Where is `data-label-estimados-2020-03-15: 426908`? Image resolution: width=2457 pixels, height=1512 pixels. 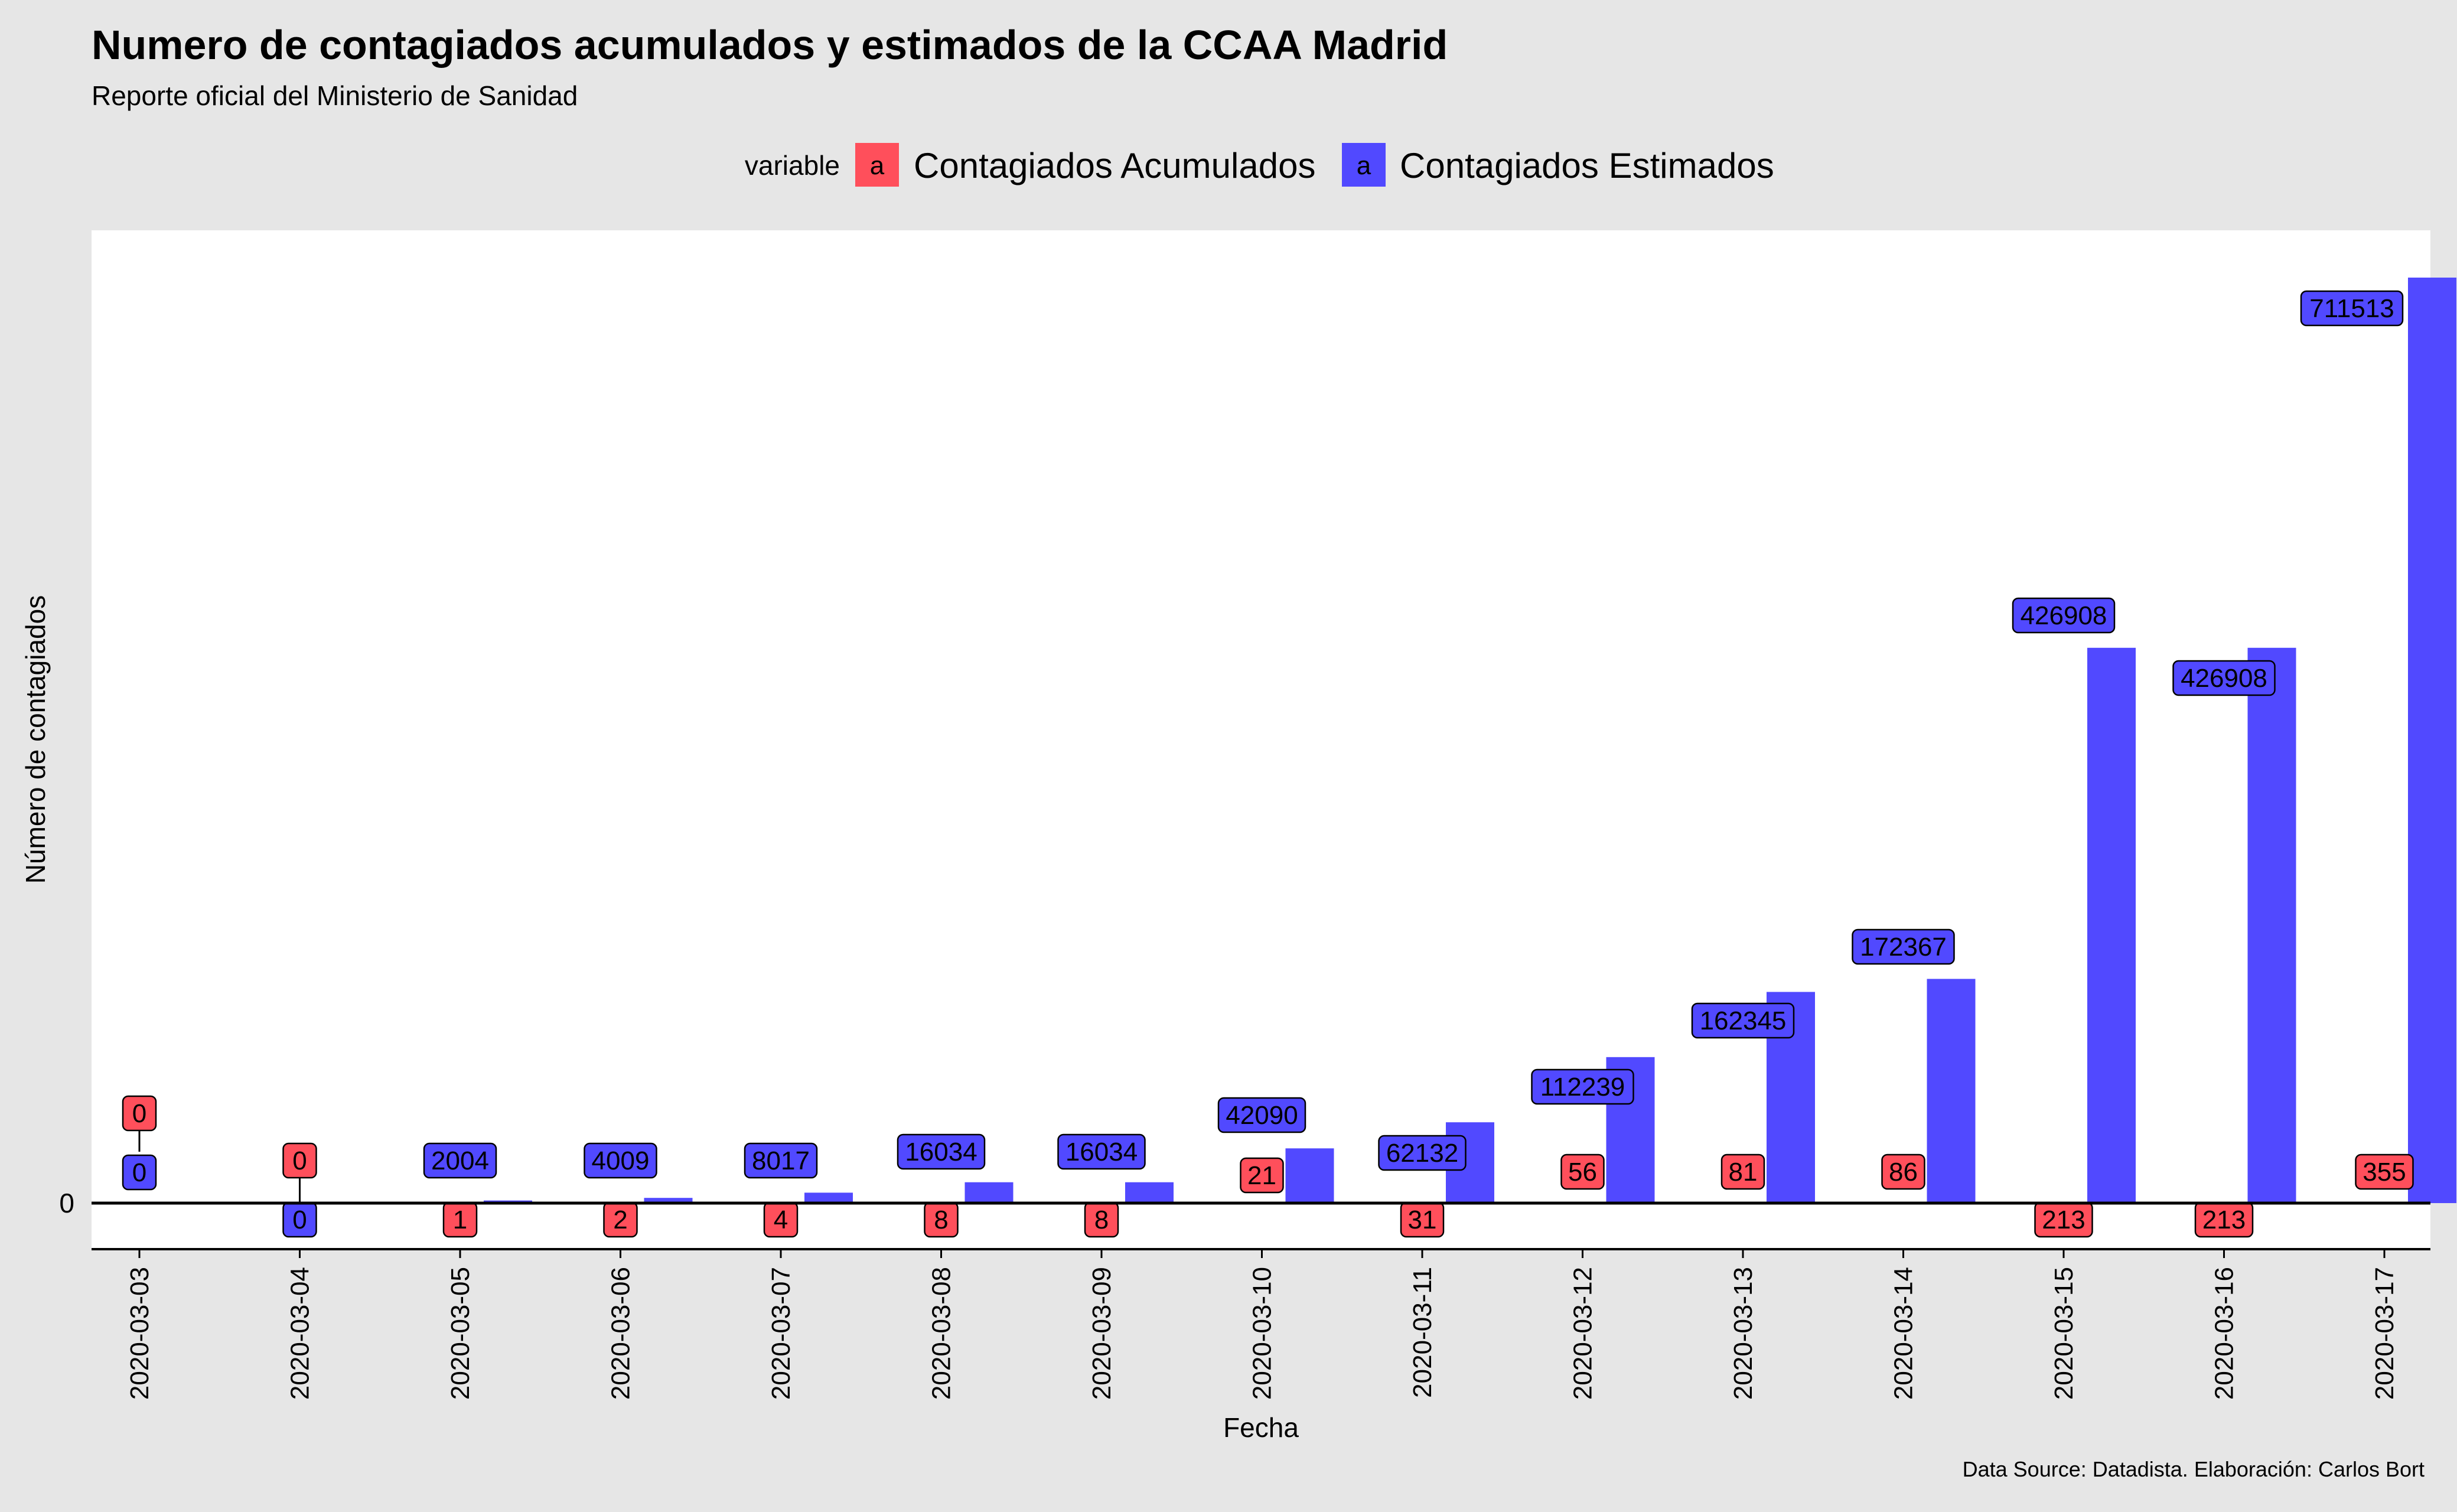
data-label-estimados-2020-03-15: 426908 is located at coordinates (2064, 615).